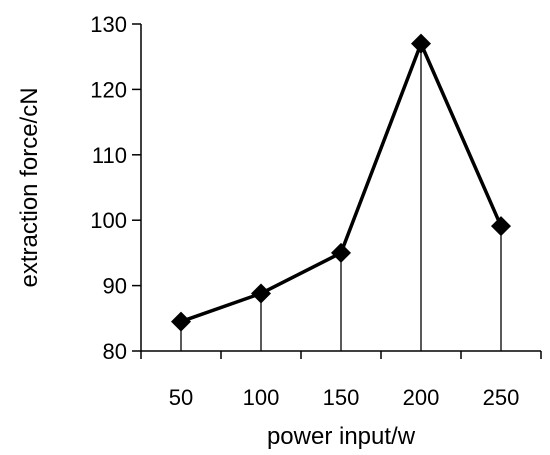  What do you see at coordinates (29, 187) in the screenshot?
I see `y-axis-title: extraction force/cN` at bounding box center [29, 187].